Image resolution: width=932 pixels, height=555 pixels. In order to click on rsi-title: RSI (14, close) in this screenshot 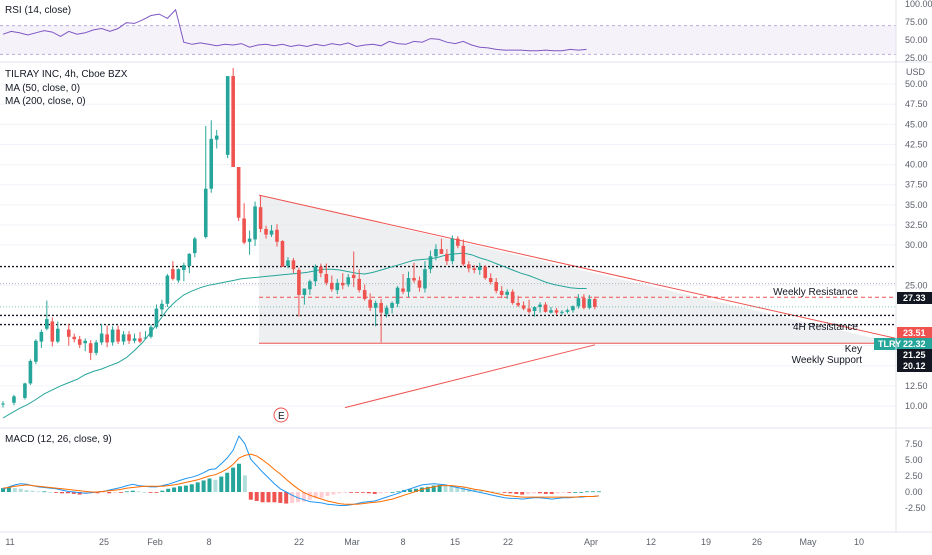, I will do `click(38, 10)`.